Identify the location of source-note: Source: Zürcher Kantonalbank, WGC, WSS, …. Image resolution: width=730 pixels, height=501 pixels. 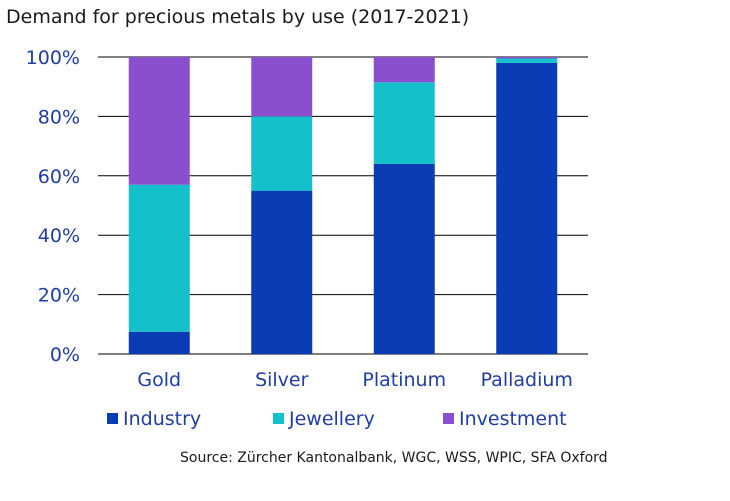
(394, 458).